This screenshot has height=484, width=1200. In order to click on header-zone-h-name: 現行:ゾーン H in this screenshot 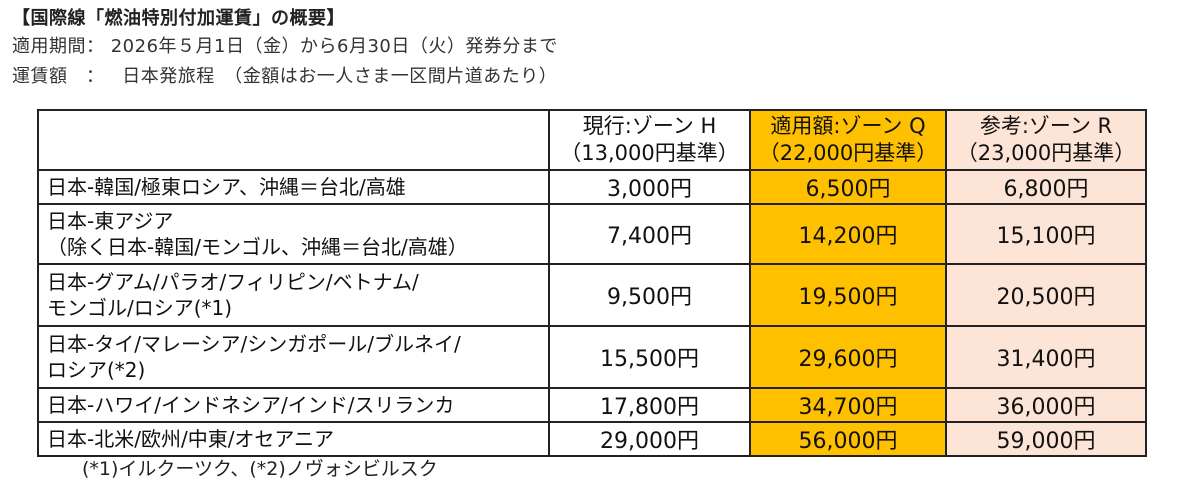, I will do `click(649, 126)`.